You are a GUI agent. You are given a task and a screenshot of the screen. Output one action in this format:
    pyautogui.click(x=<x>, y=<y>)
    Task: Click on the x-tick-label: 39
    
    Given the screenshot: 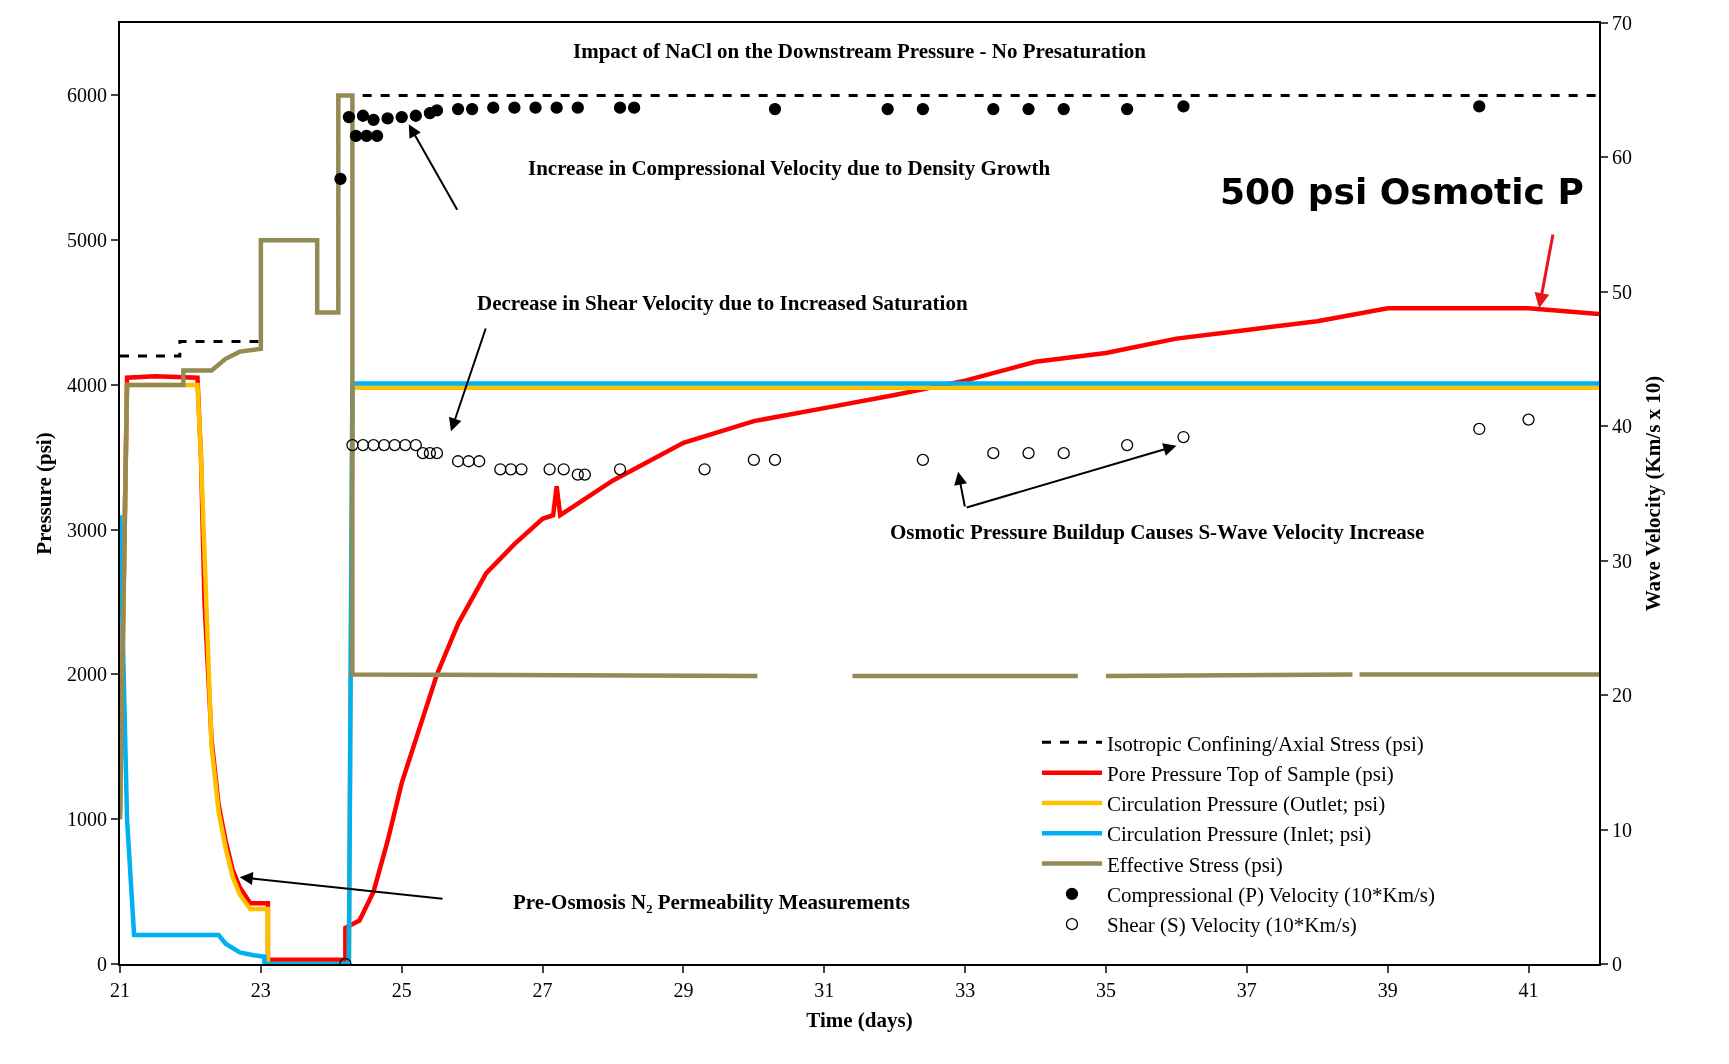 What is the action you would take?
    pyautogui.click(x=1387, y=990)
    